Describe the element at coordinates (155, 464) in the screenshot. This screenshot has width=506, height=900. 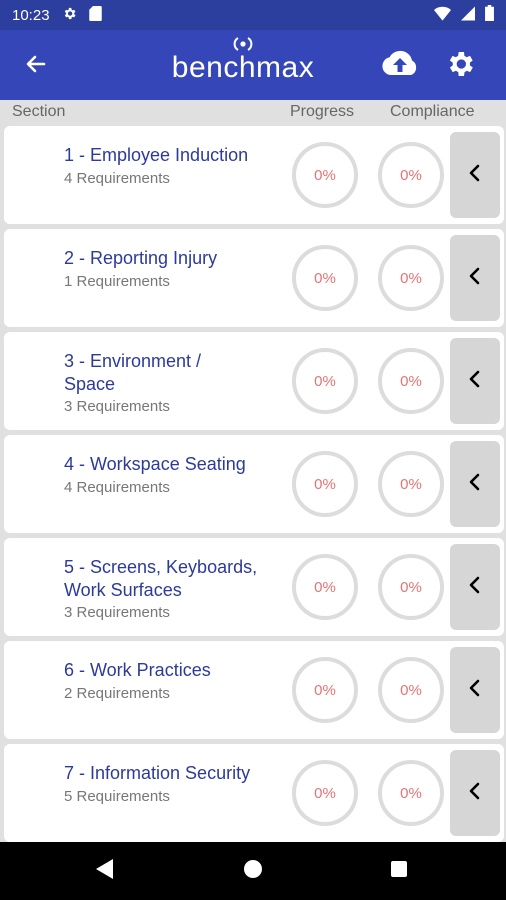
I see `section-title: 4 - Workspace Seating` at that location.